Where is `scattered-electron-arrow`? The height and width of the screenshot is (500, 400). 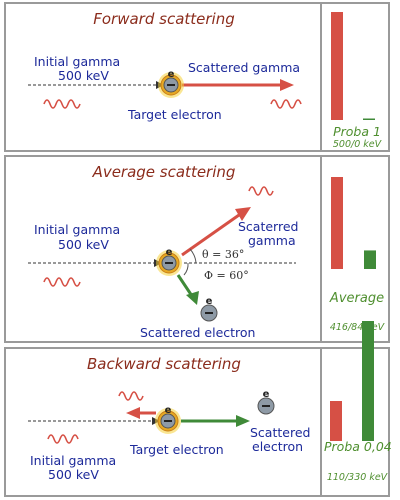
scattered-electron-arrow is located at coordinates (185, 285).